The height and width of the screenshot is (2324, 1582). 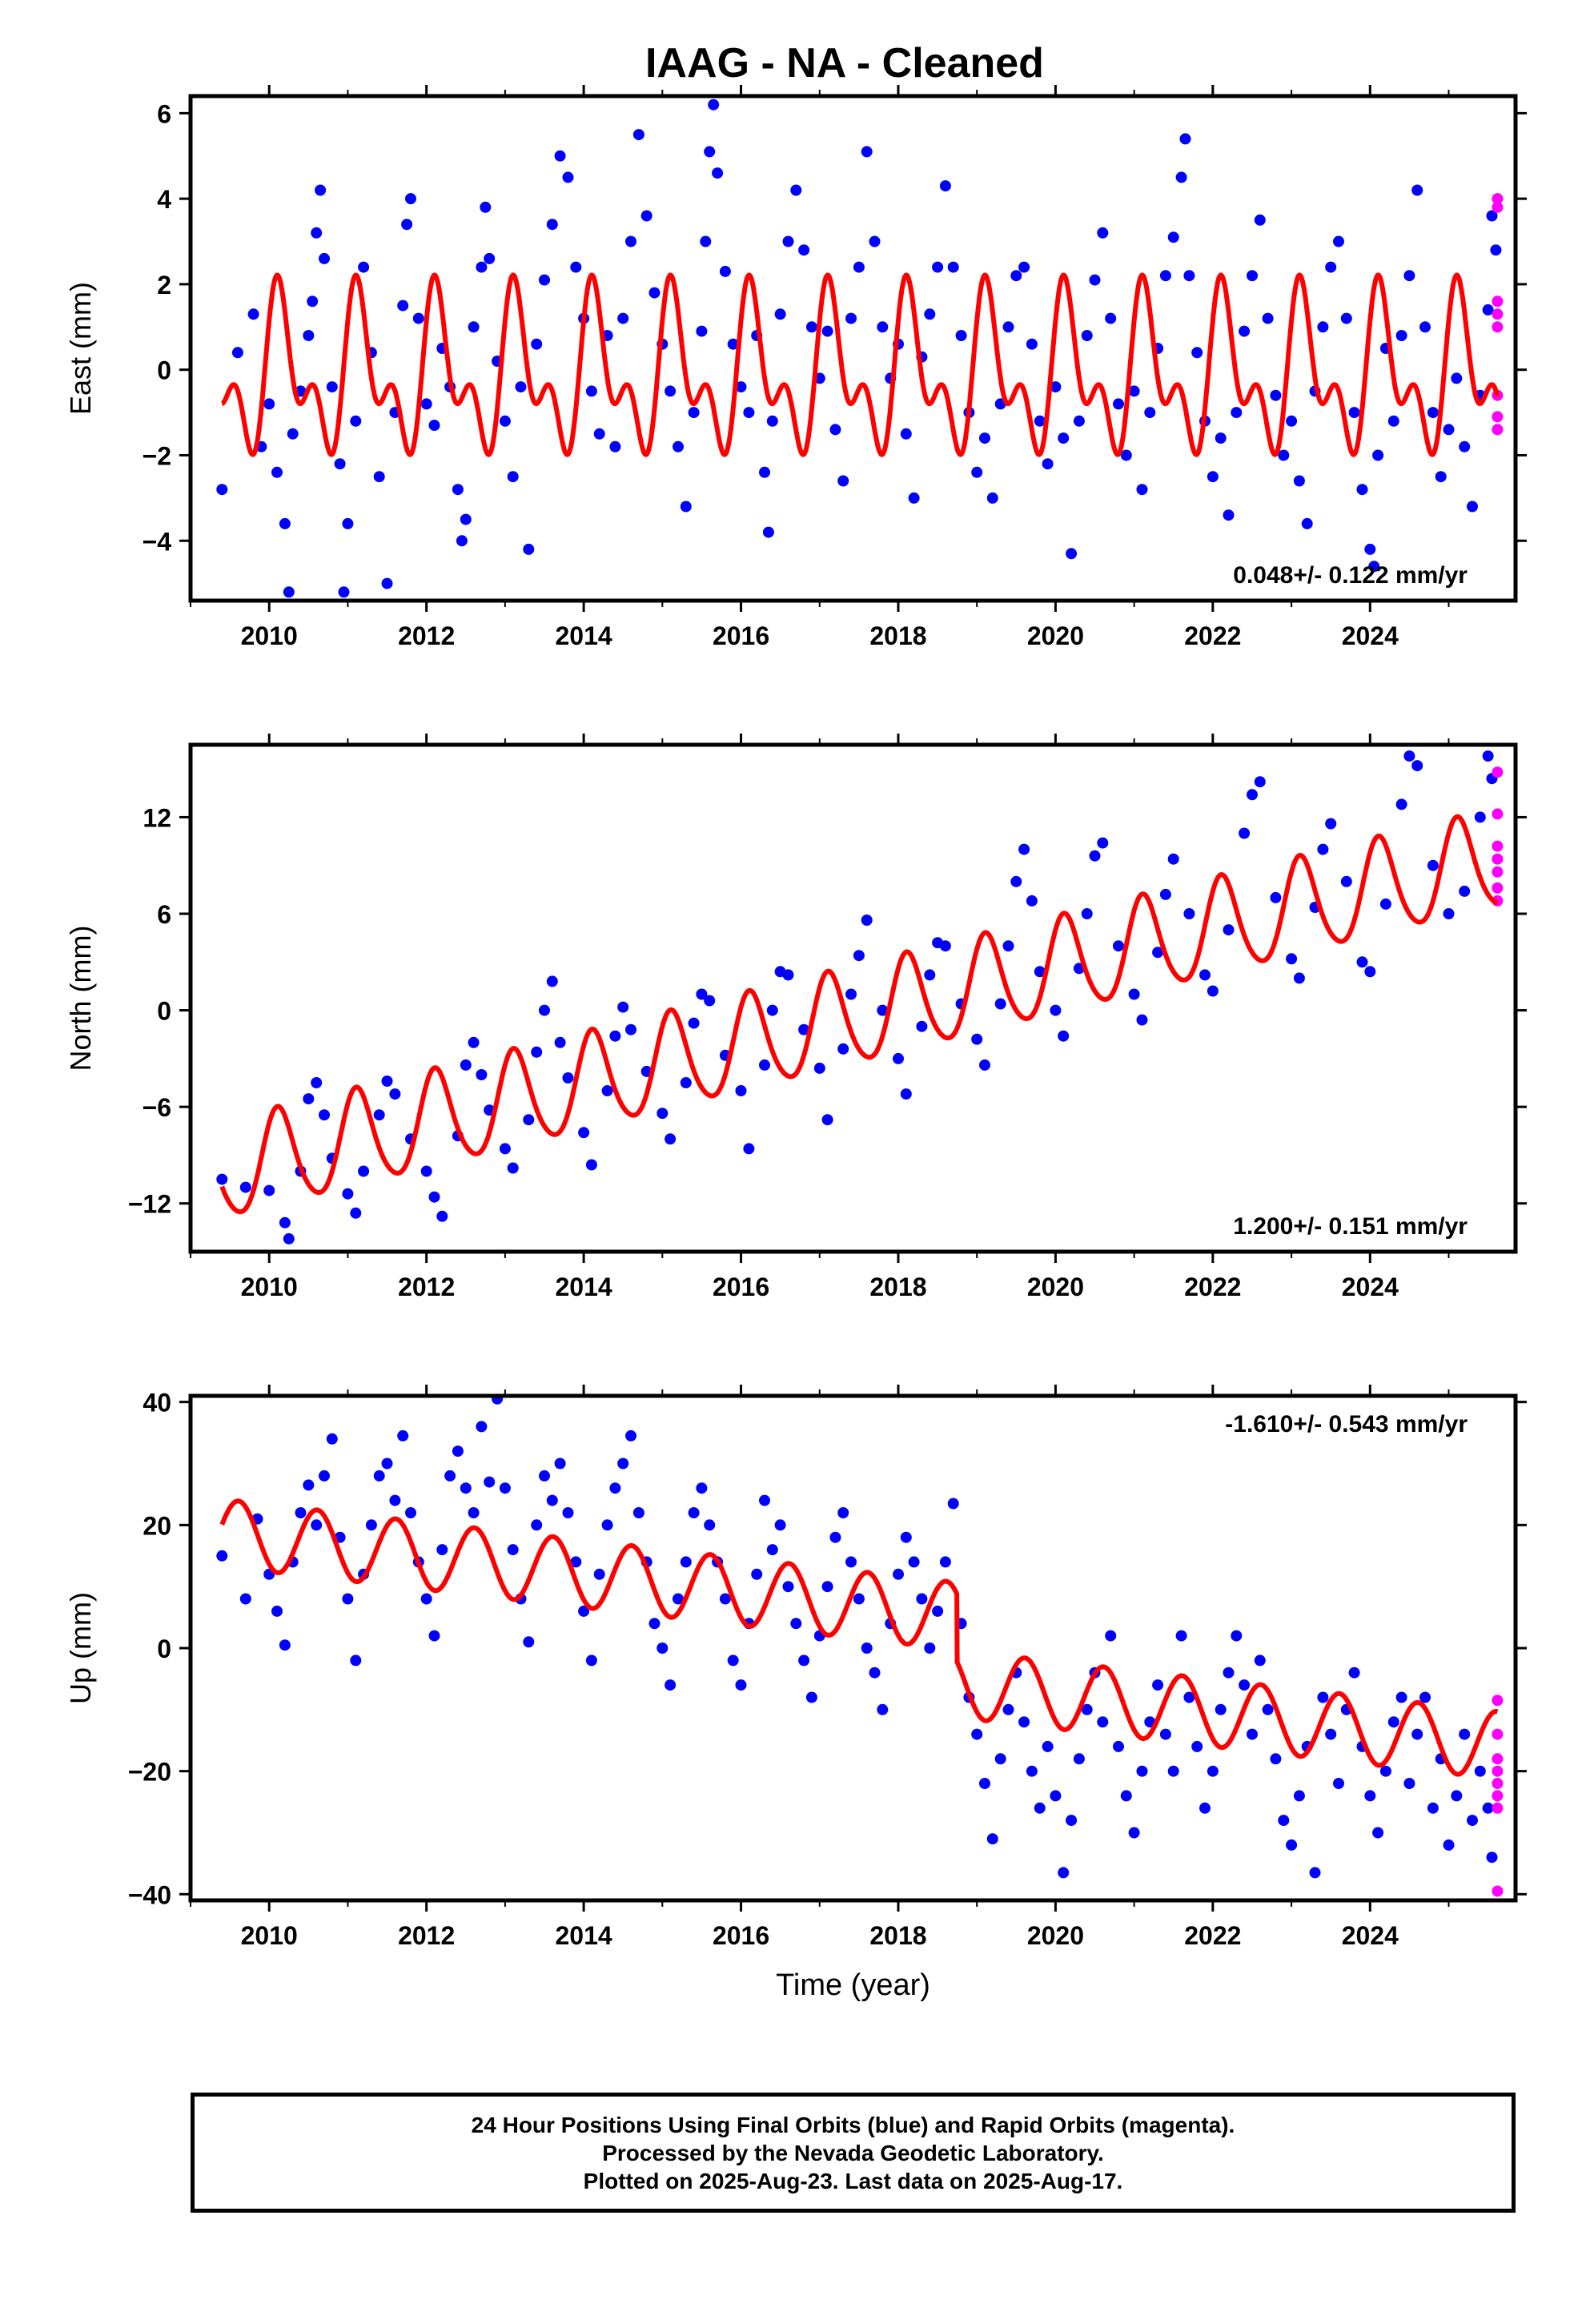 I want to click on y-tick-label: −20, so click(x=149, y=1772).